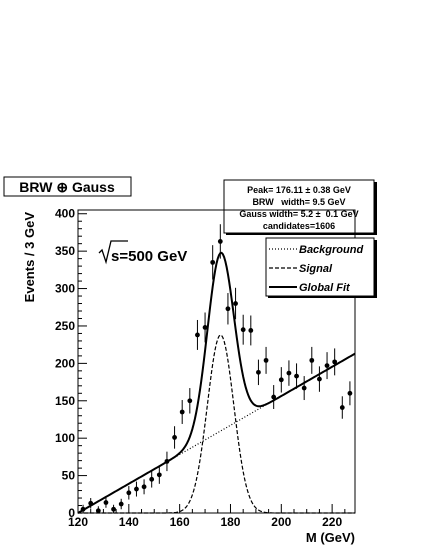 Image resolution: width=425 pixels, height=550 pixels. I want to click on stats-gauss-width: Gauss width= 5.2 ± 0.1 GeV, so click(298, 214).